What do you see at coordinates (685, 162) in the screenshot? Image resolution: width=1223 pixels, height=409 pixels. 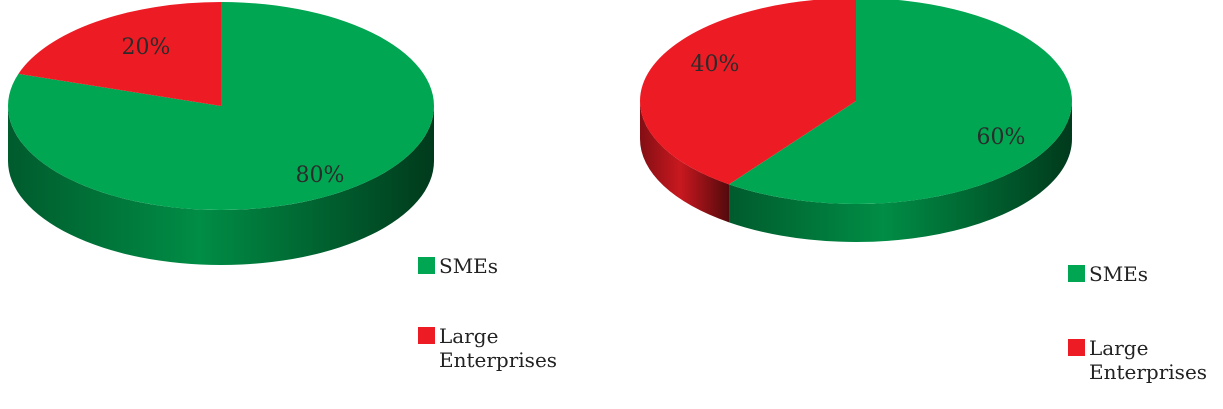 I see `pie-side-large-enterprises` at bounding box center [685, 162].